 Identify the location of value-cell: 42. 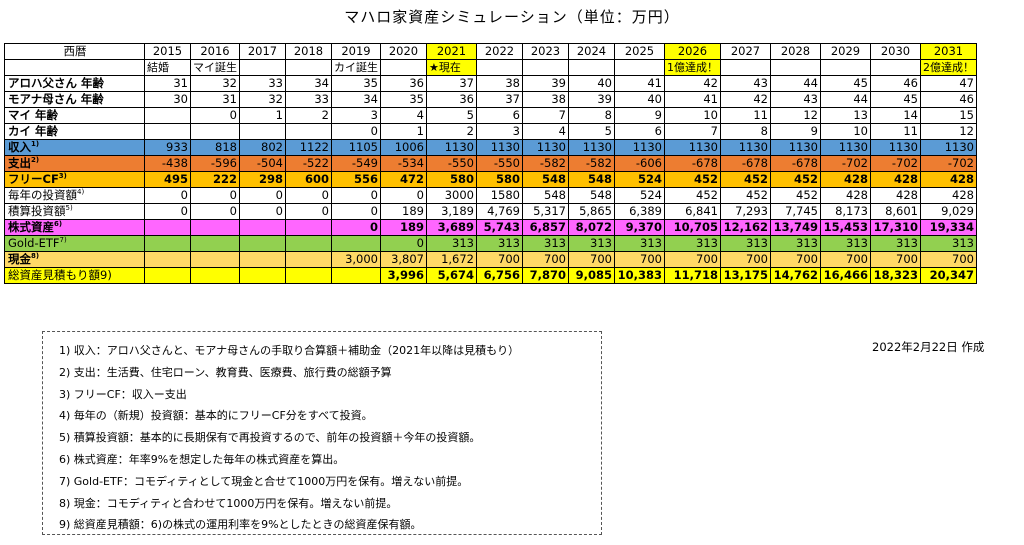
(745, 99).